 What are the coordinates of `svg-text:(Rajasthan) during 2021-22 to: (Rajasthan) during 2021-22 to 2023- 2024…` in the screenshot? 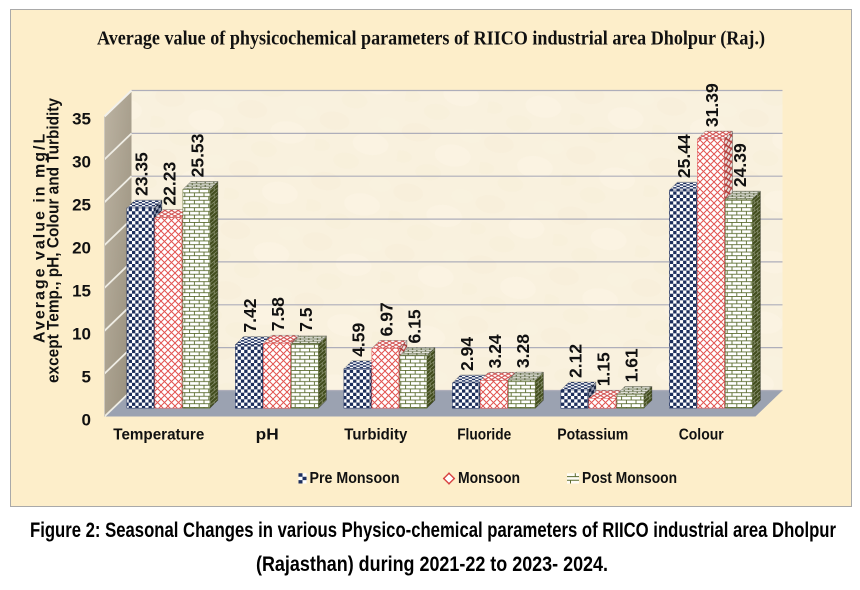 It's located at (432, 564).